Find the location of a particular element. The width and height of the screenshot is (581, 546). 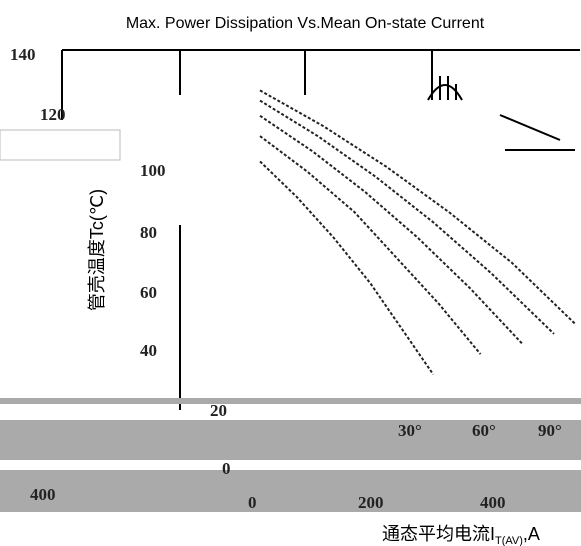

x-axis-label-sub: T(AV) is located at coordinates (509, 540).